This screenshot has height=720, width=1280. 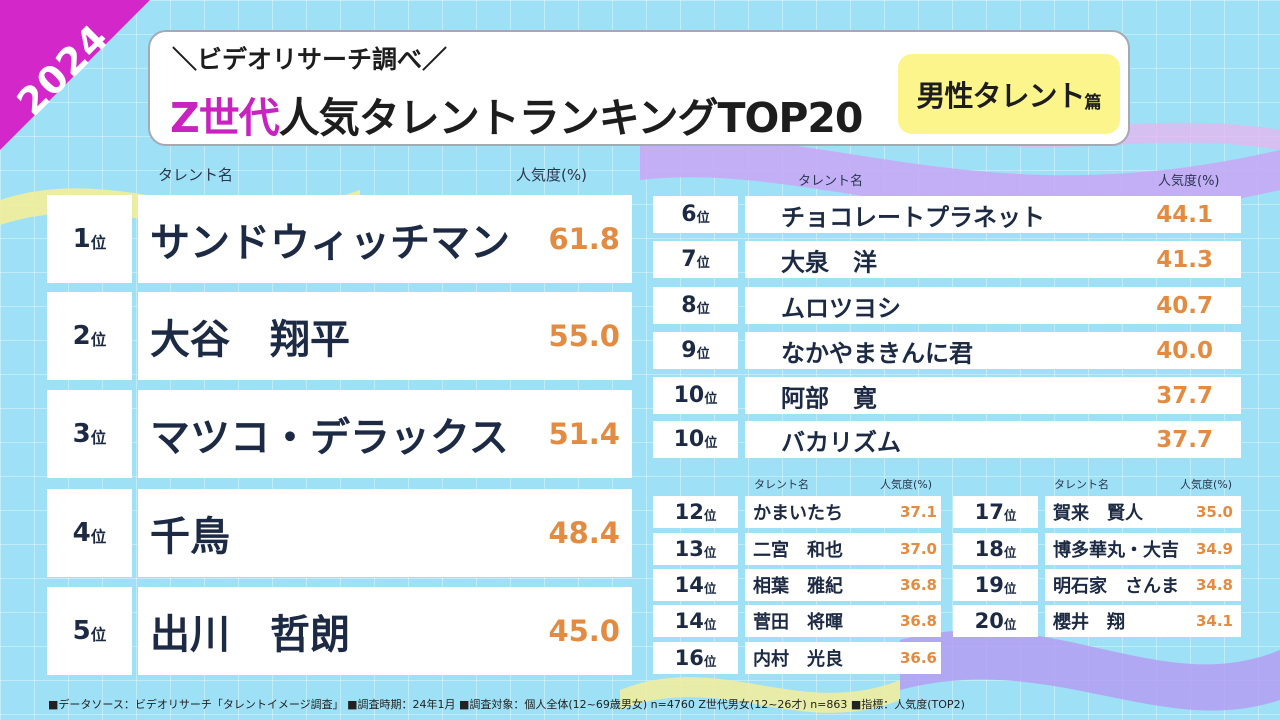 What do you see at coordinates (993, 439) in the screenshot?
I see `talent-row: バカリズム 37.7` at bounding box center [993, 439].